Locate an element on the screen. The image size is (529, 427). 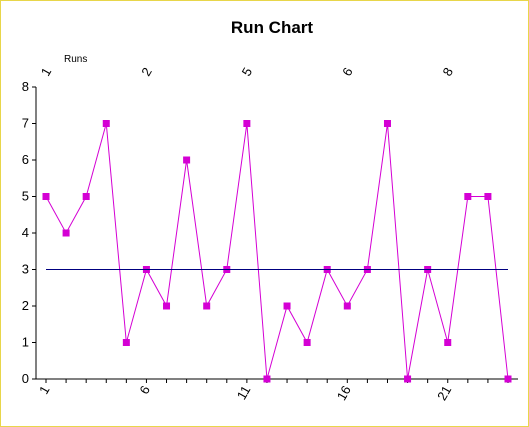
top-tick-label: 1 is located at coordinates (46, 72).